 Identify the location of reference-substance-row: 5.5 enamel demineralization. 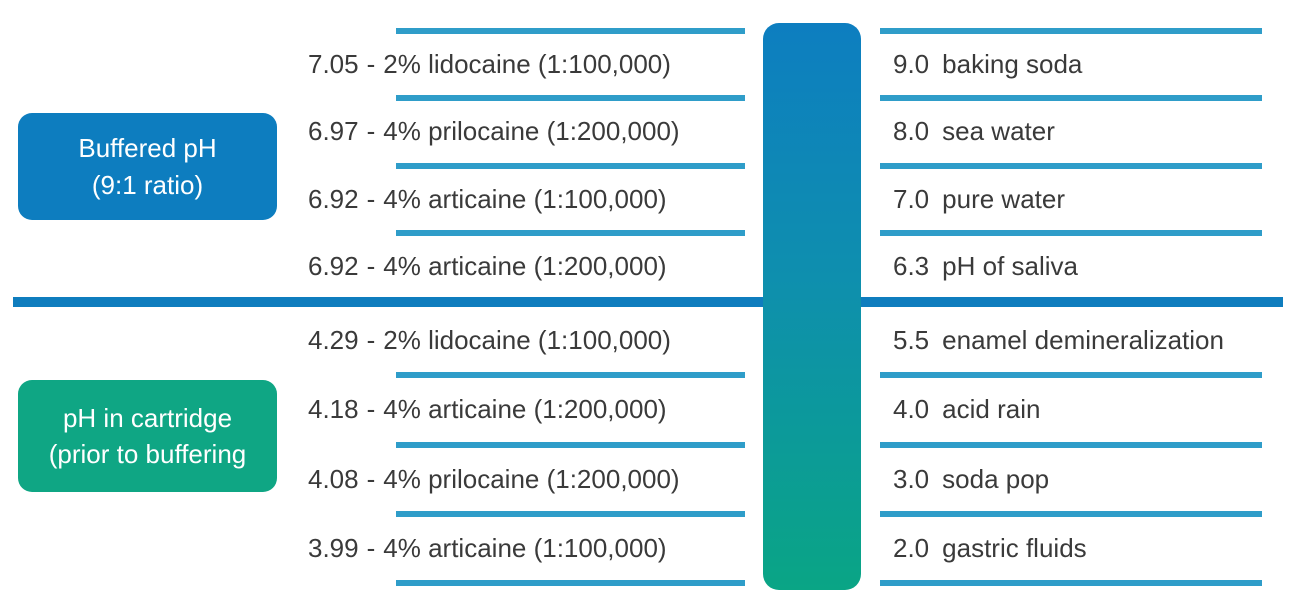
(1076, 344).